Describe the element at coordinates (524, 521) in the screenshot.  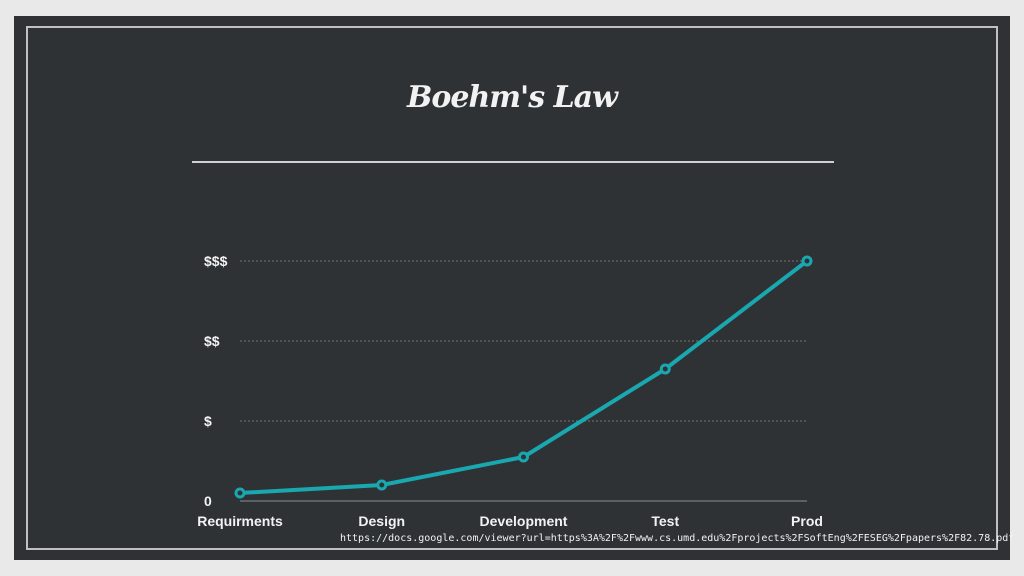
I see `x-tick-label-2: Development` at that location.